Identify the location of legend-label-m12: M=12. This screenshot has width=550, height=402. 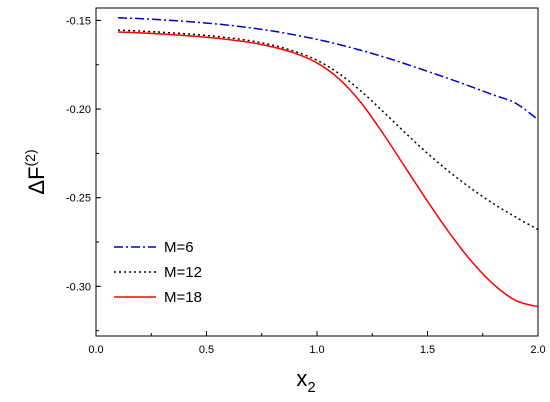
(183, 272).